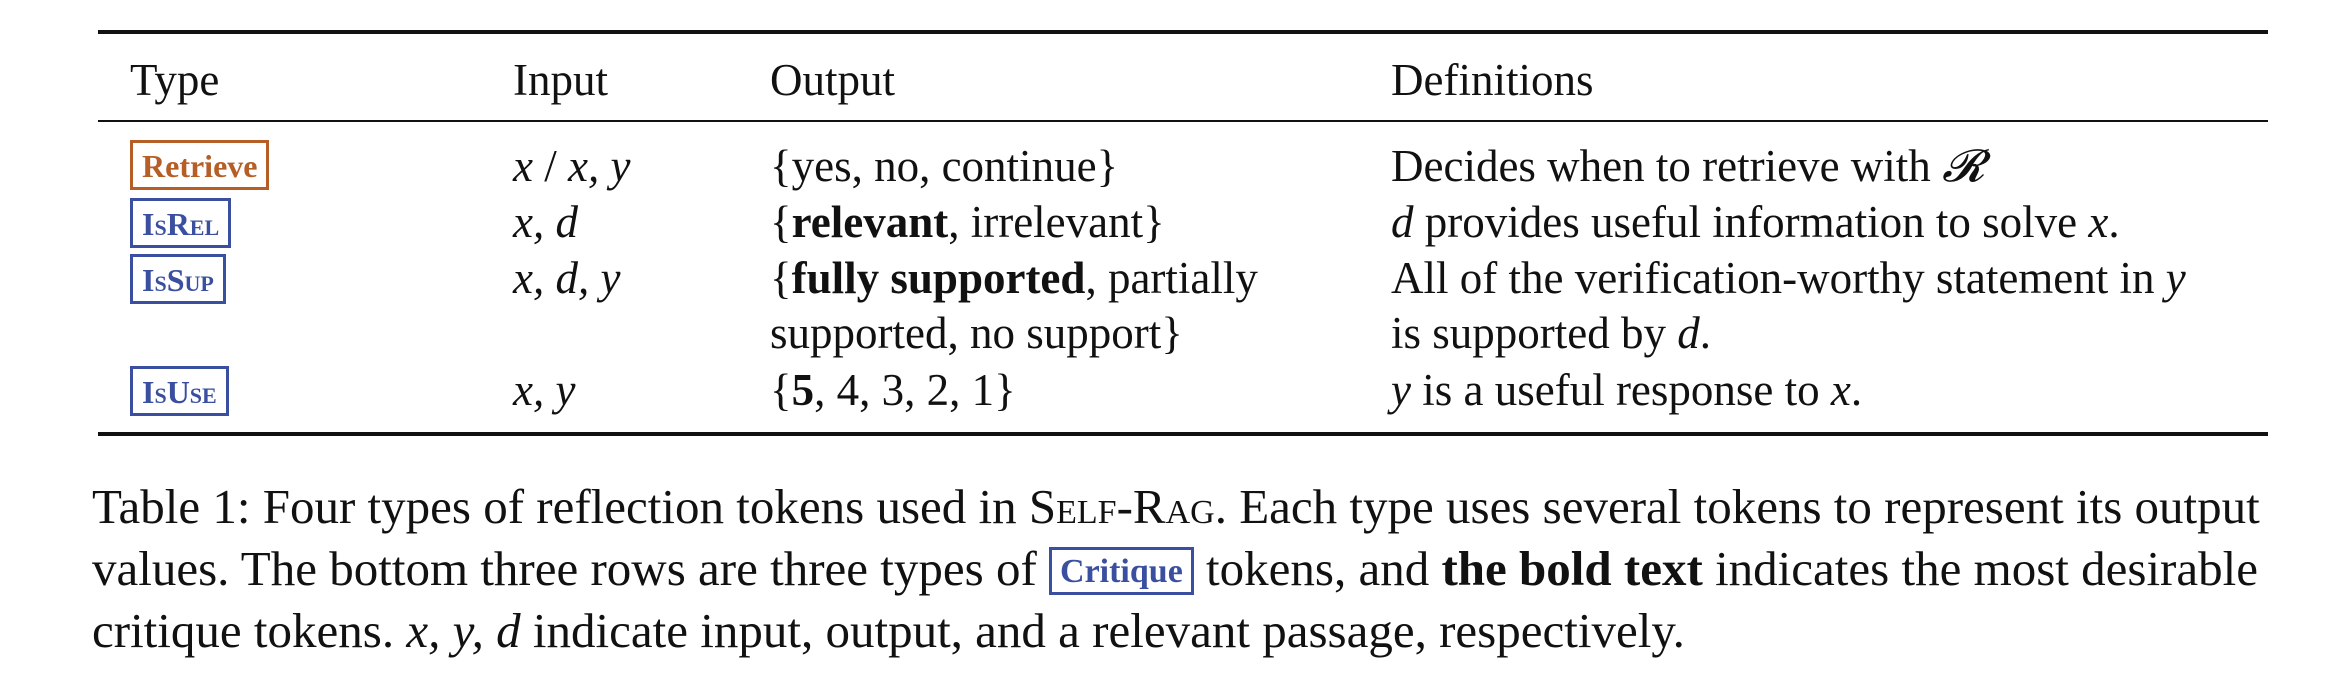 The height and width of the screenshot is (682, 2326). Describe the element at coordinates (567, 278) in the screenshot. I see `row-issup-input: x, d, y` at that location.